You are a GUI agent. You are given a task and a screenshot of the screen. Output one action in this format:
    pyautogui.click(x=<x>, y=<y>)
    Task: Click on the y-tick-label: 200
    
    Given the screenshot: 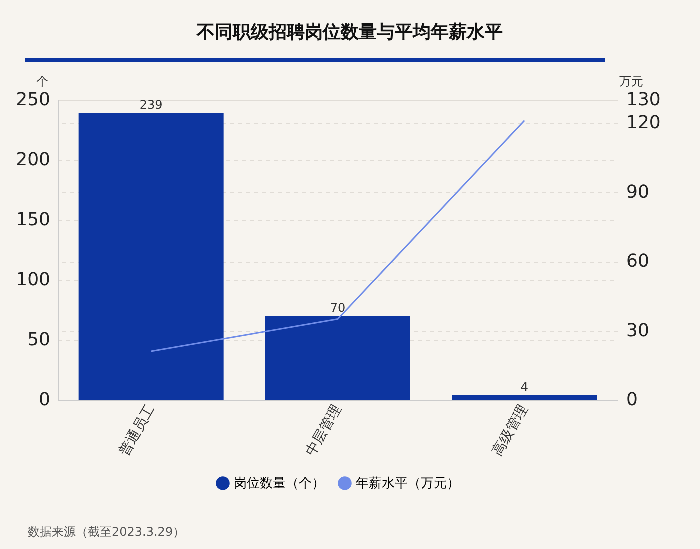 What is the action you would take?
    pyautogui.click(x=33, y=160)
    